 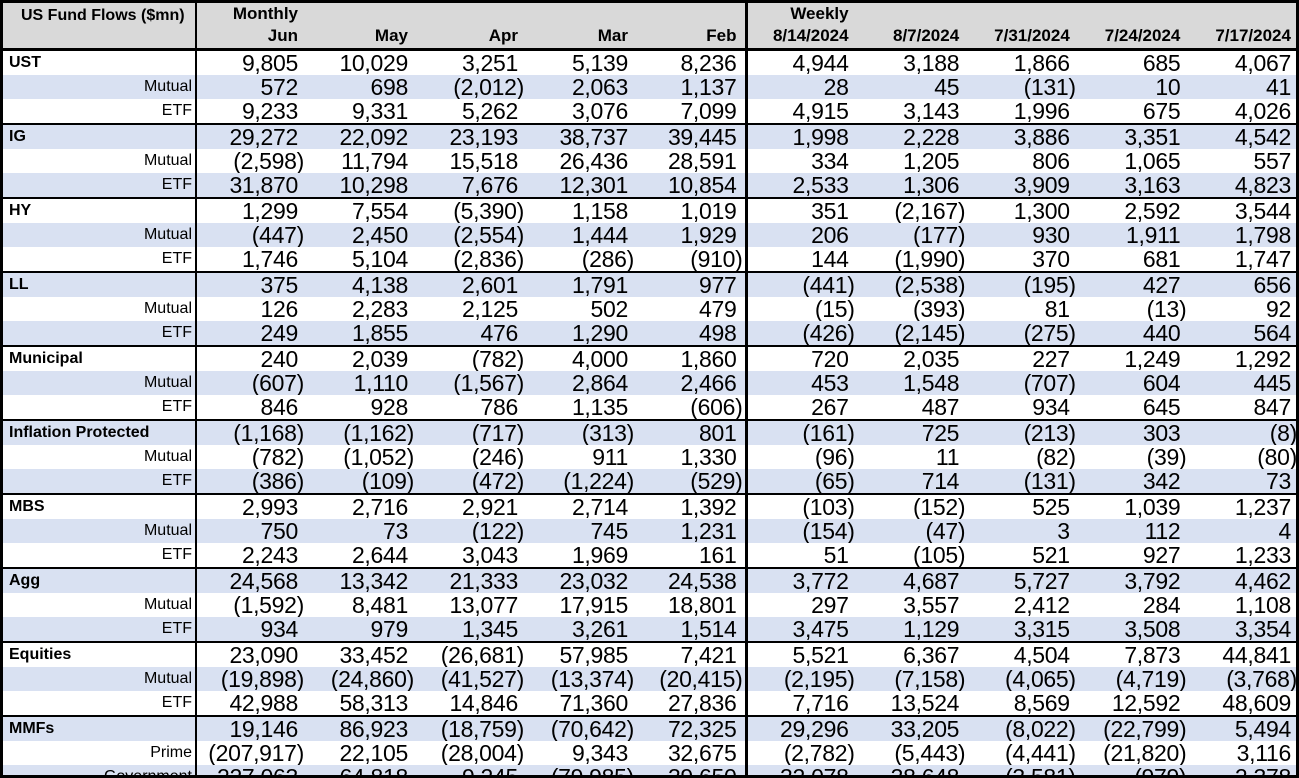 I want to click on header-spacer, so click(x=526, y=14).